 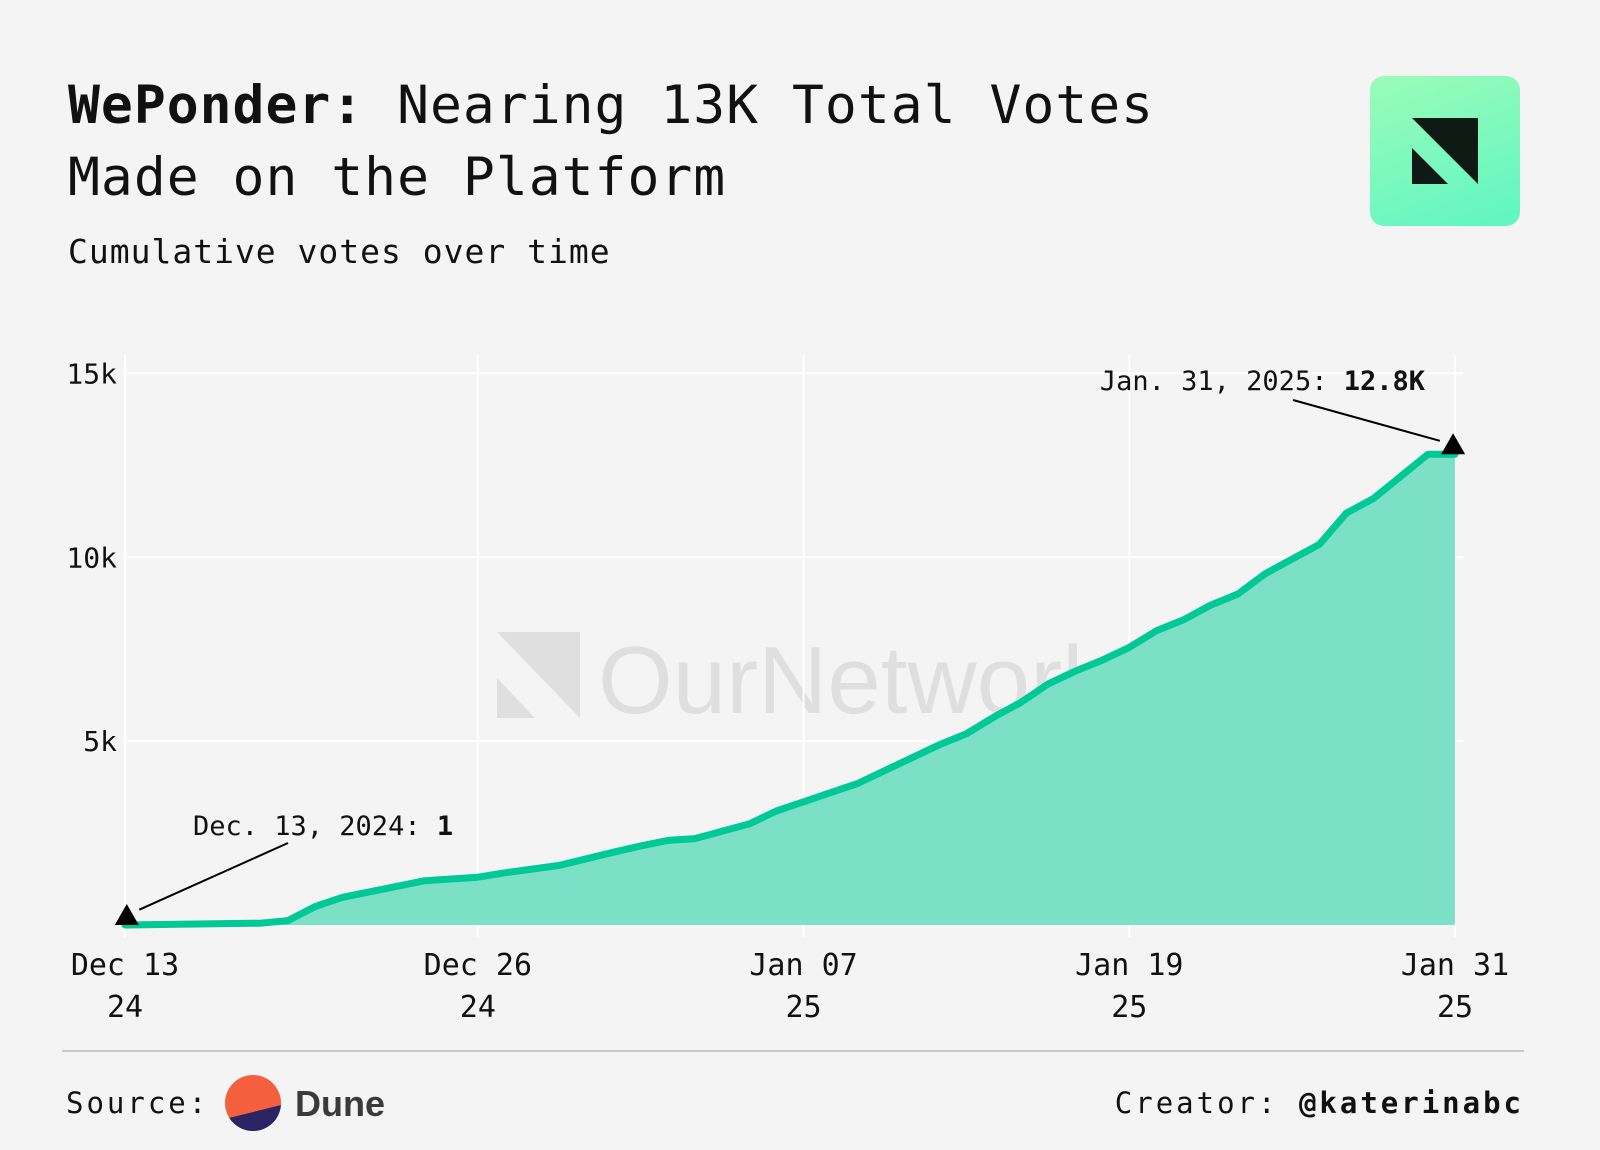 What do you see at coordinates (1196, 1103) in the screenshot?
I see `creator-label: Creator:` at bounding box center [1196, 1103].